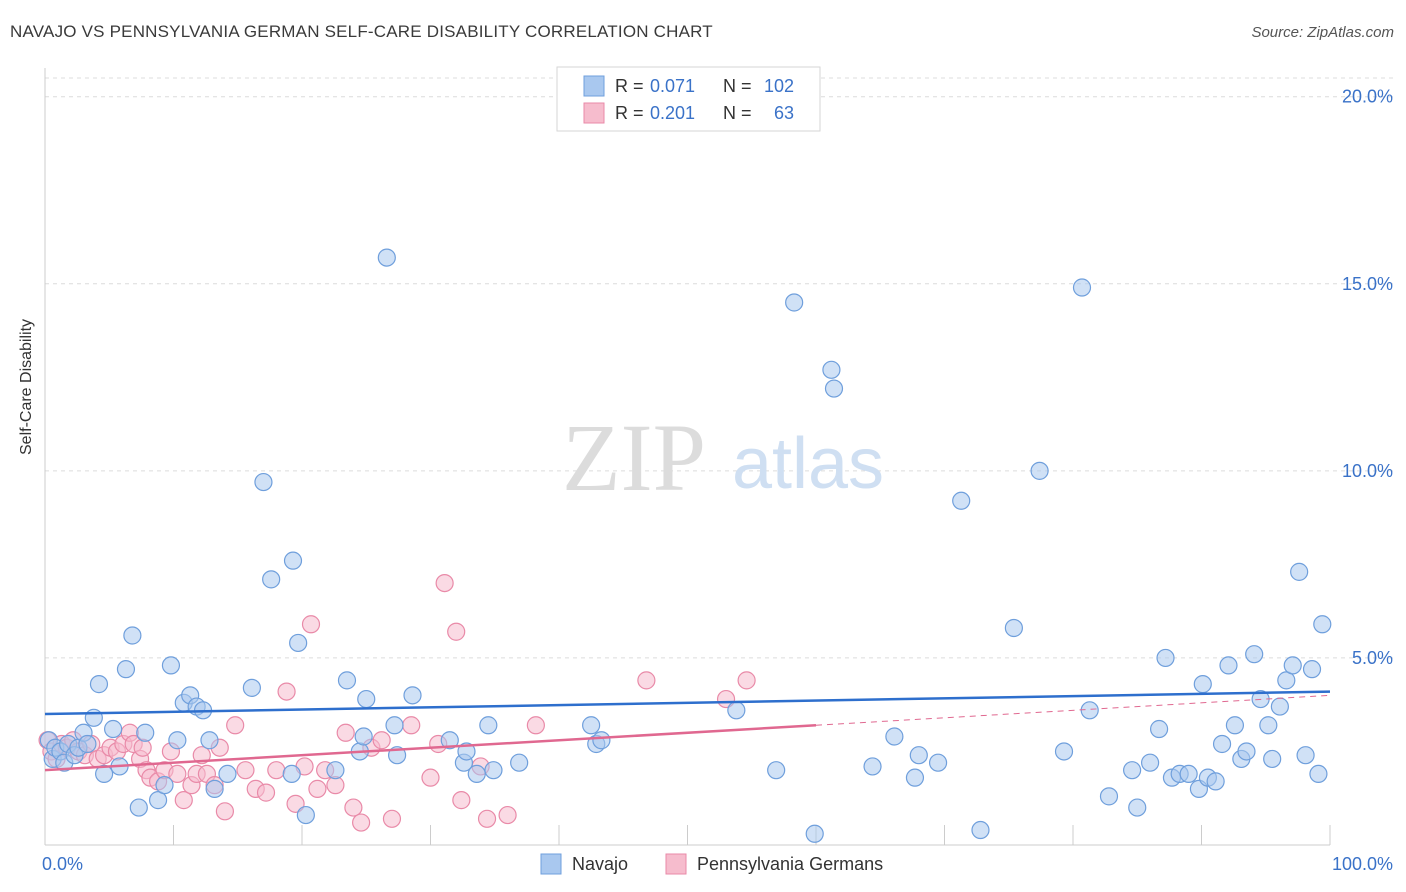 The height and width of the screenshot is (892, 1406). I want to click on pg-trend-extension, so click(1073, 710).